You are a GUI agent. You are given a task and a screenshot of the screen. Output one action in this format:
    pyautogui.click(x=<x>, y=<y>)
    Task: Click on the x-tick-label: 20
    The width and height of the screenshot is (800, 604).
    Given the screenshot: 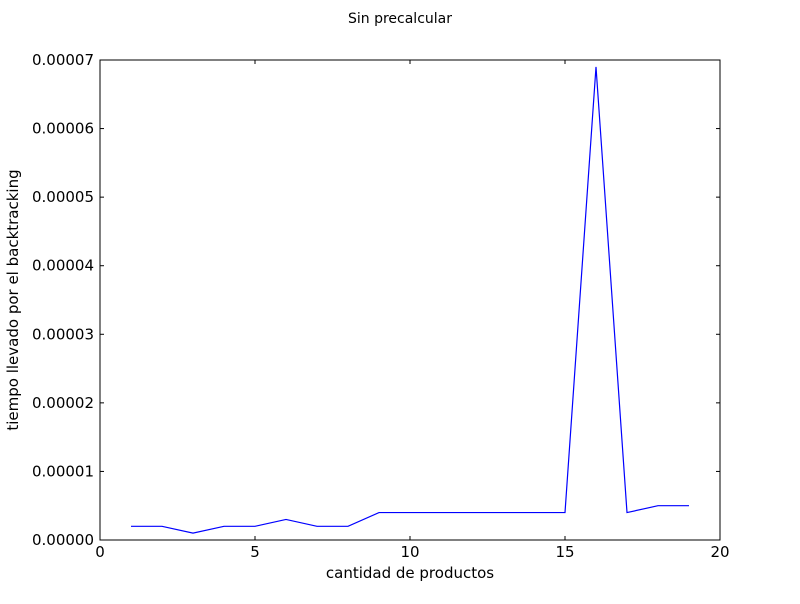 What is the action you would take?
    pyautogui.click(x=719, y=552)
    